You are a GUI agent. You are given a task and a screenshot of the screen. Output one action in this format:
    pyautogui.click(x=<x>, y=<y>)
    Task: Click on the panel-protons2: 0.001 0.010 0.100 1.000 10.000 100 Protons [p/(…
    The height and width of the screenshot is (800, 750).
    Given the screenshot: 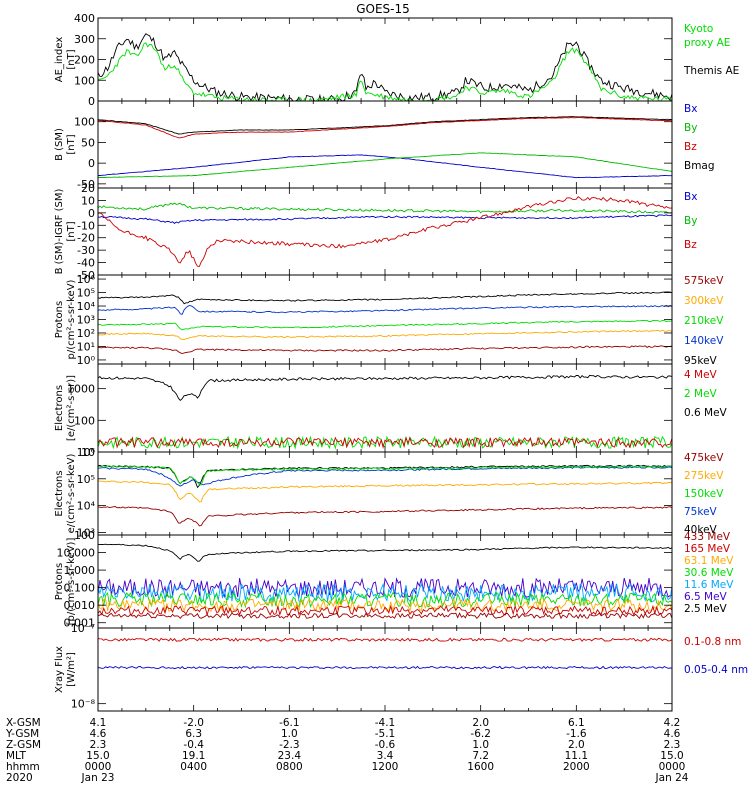 What is the action you would take?
    pyautogui.click(x=394, y=579)
    